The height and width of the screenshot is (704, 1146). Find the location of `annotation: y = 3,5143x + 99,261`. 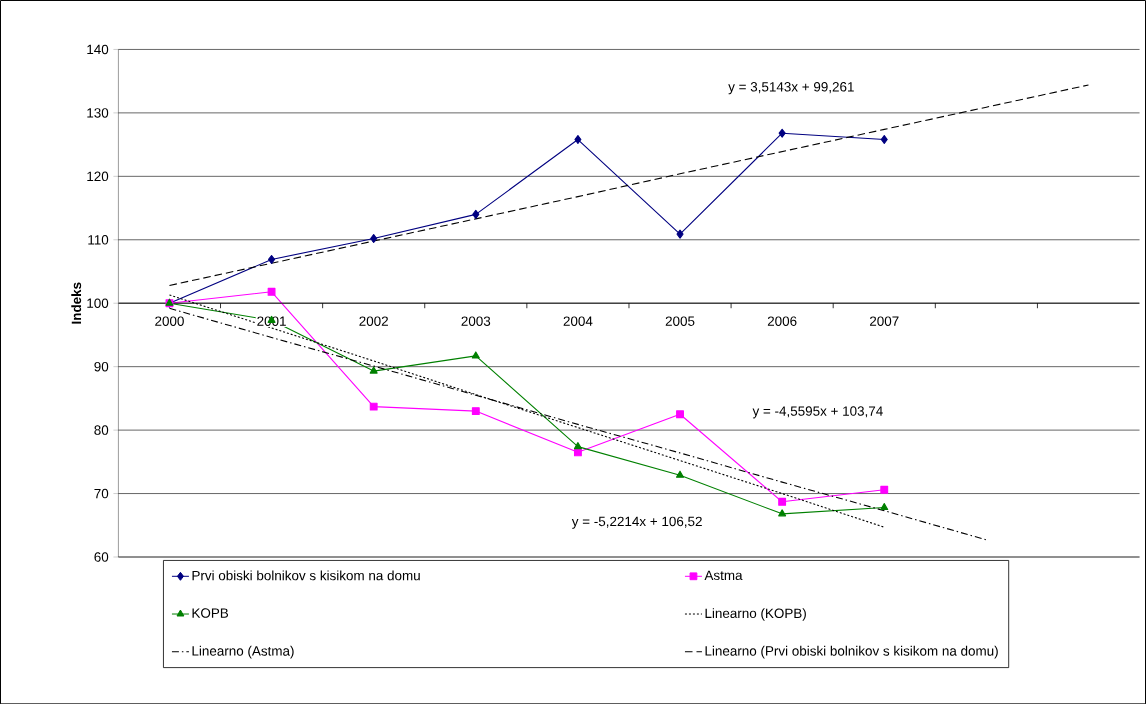

annotation: y = 3,5143x + 99,261 is located at coordinates (791, 88).